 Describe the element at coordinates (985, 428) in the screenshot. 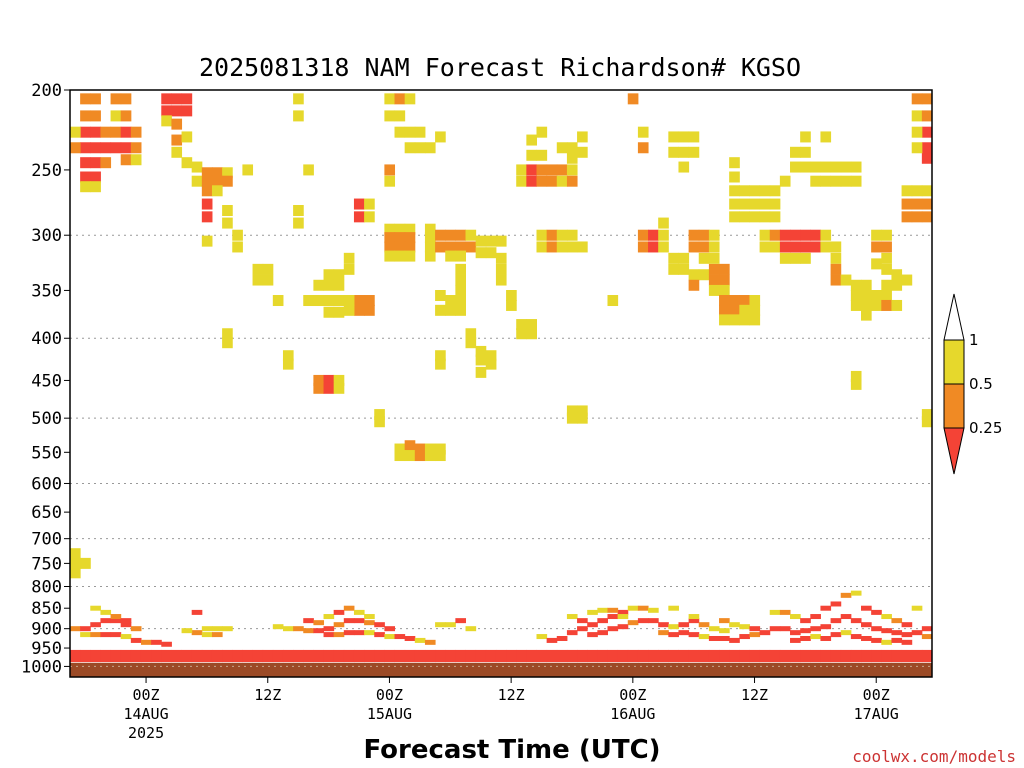

I see `legend-tick-label: 0.25` at that location.